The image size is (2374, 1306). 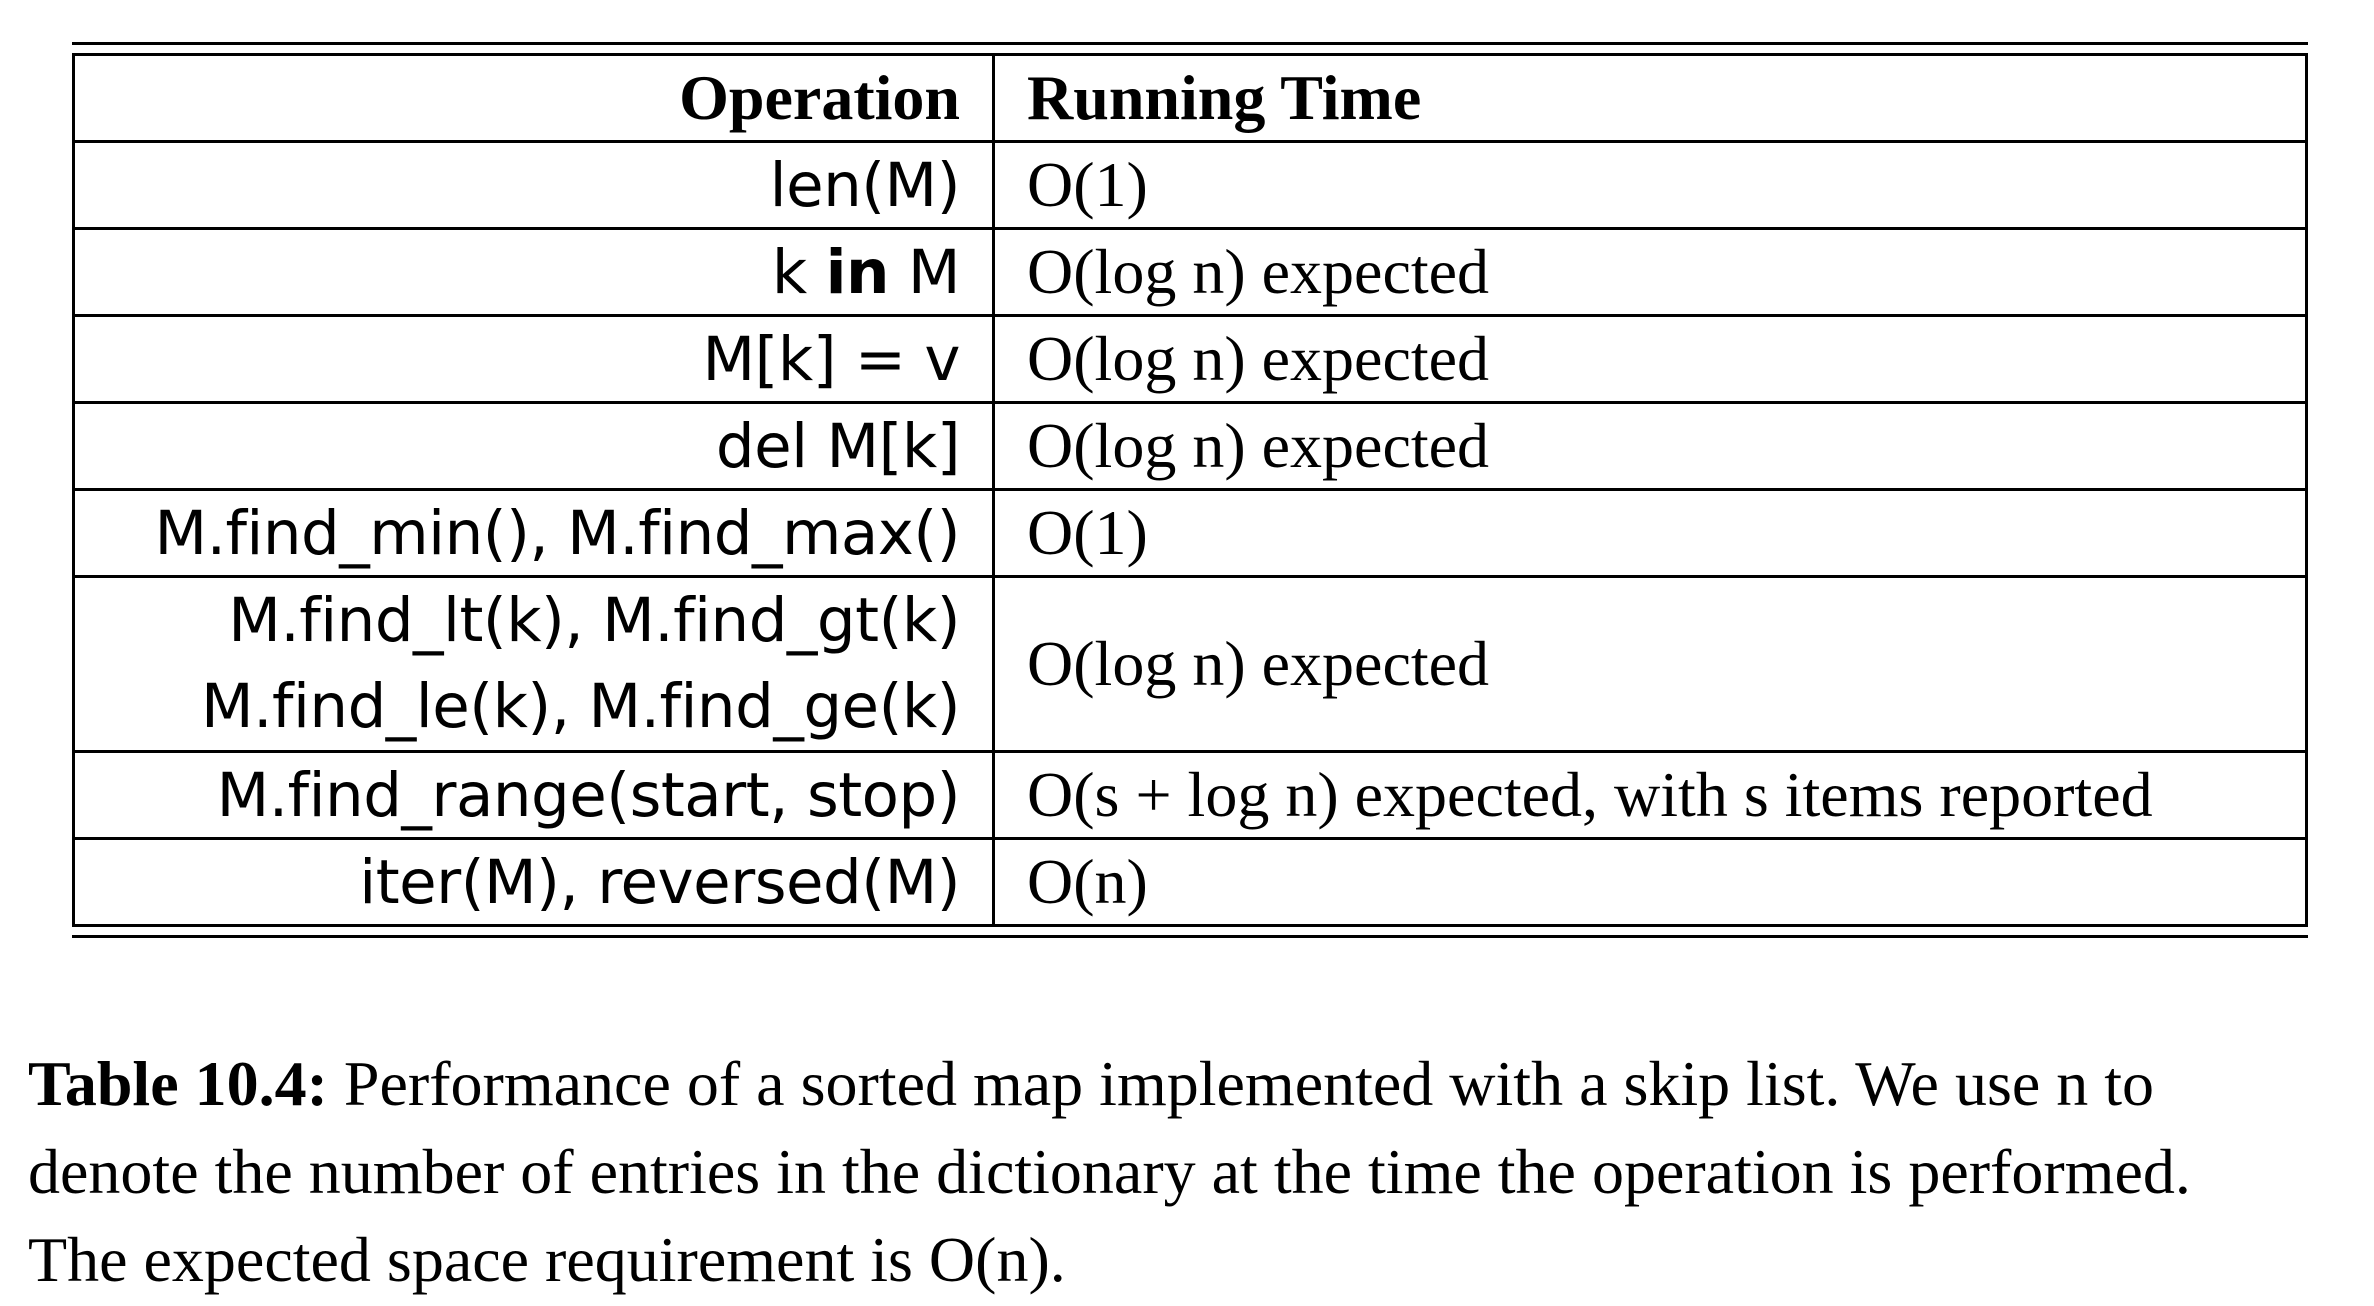 What do you see at coordinates (533, 795) in the screenshot?
I see `operation-cell: M.find_range(start, stop)` at bounding box center [533, 795].